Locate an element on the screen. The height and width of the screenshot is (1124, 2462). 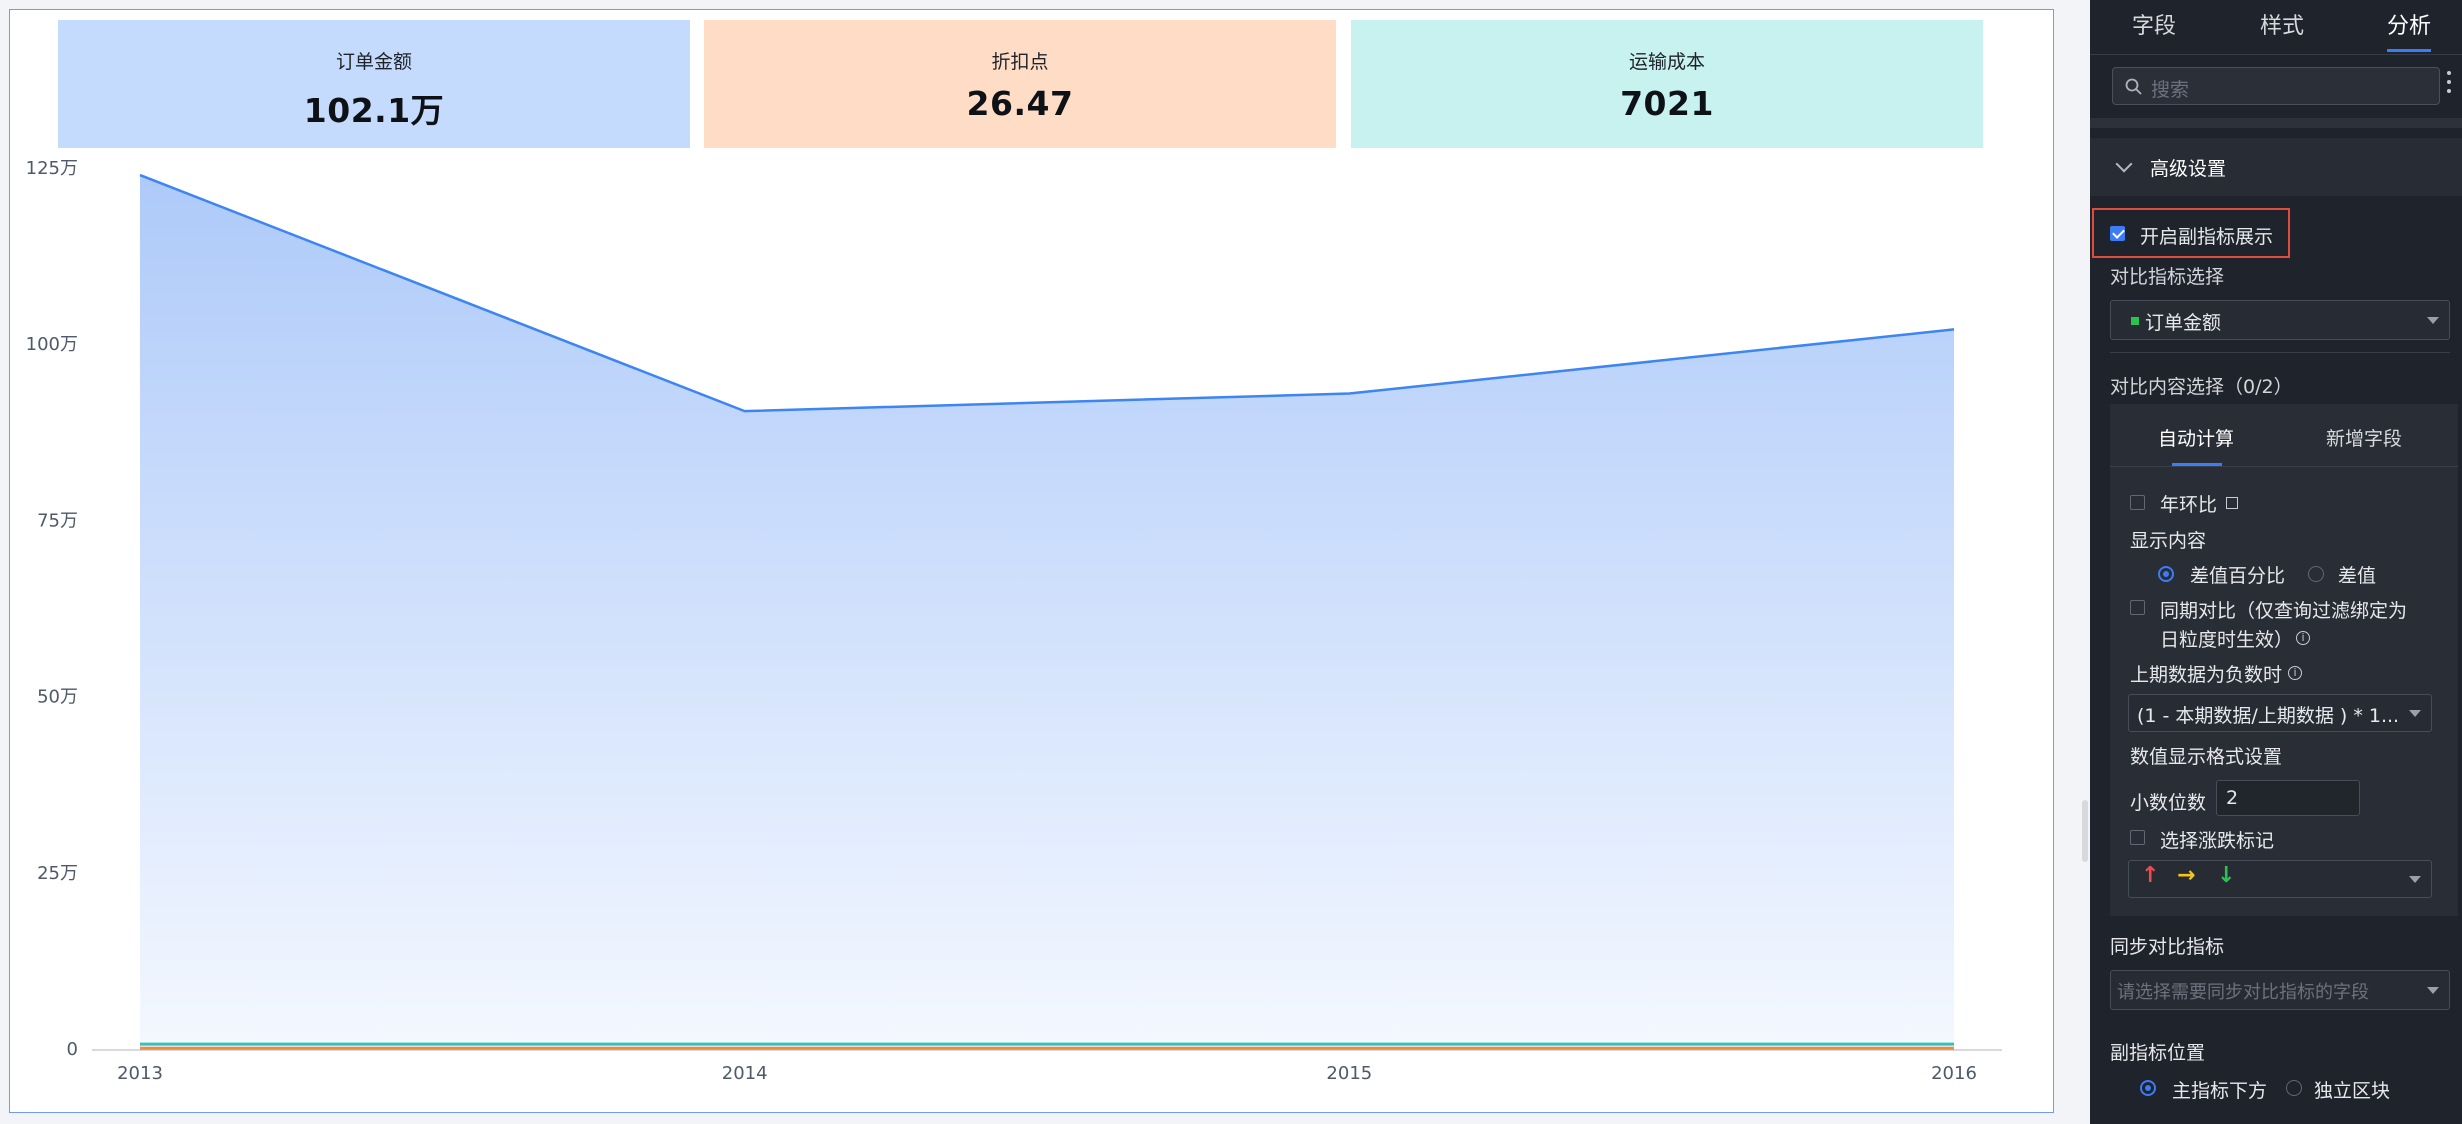
format-label: 数值显示格式设置 is located at coordinates (2206, 757).